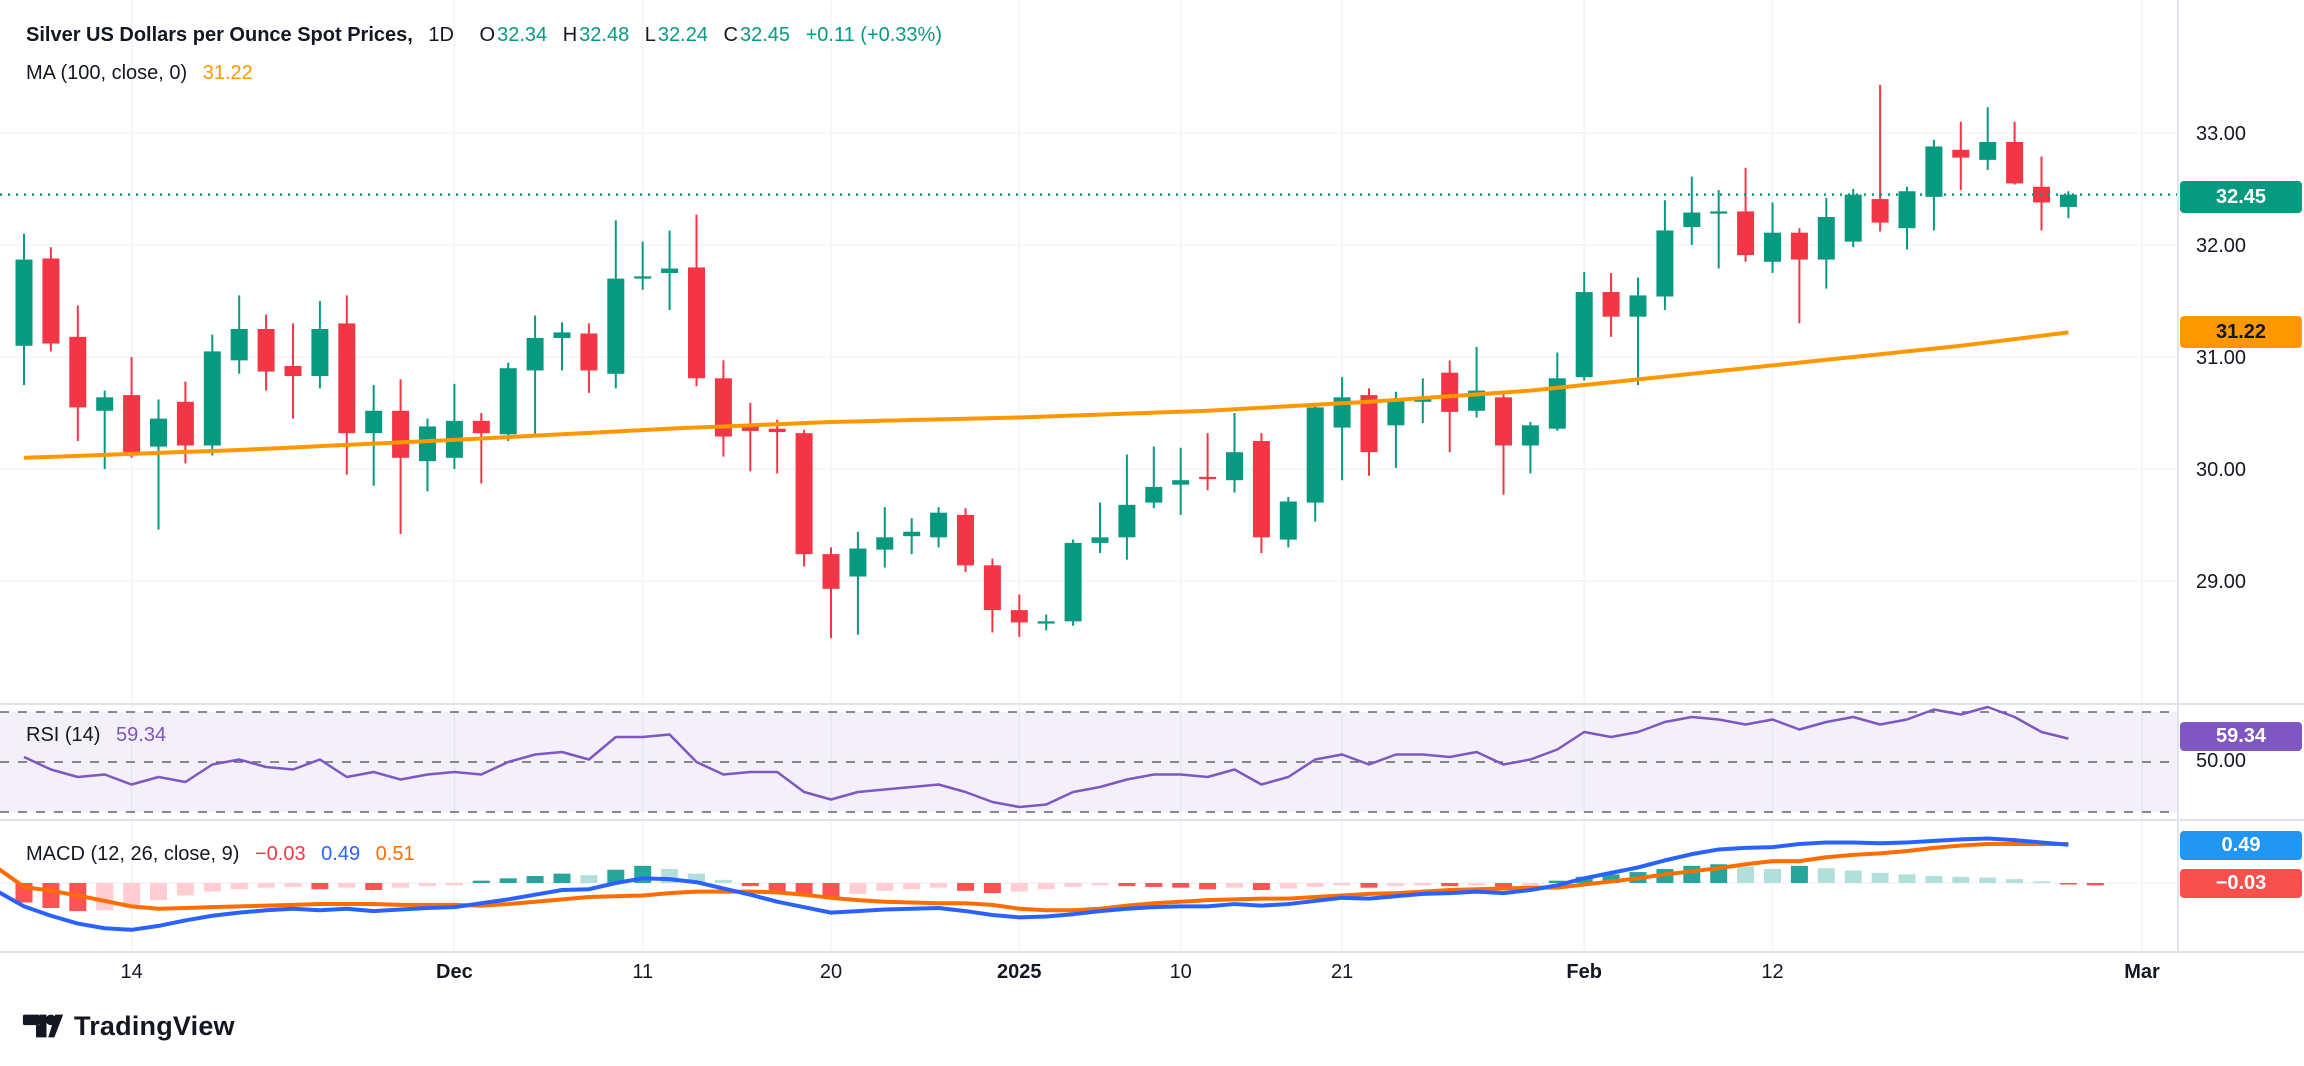 The height and width of the screenshot is (1066, 2304). What do you see at coordinates (1772, 972) in the screenshot?
I see `time-tick-label: 12` at bounding box center [1772, 972].